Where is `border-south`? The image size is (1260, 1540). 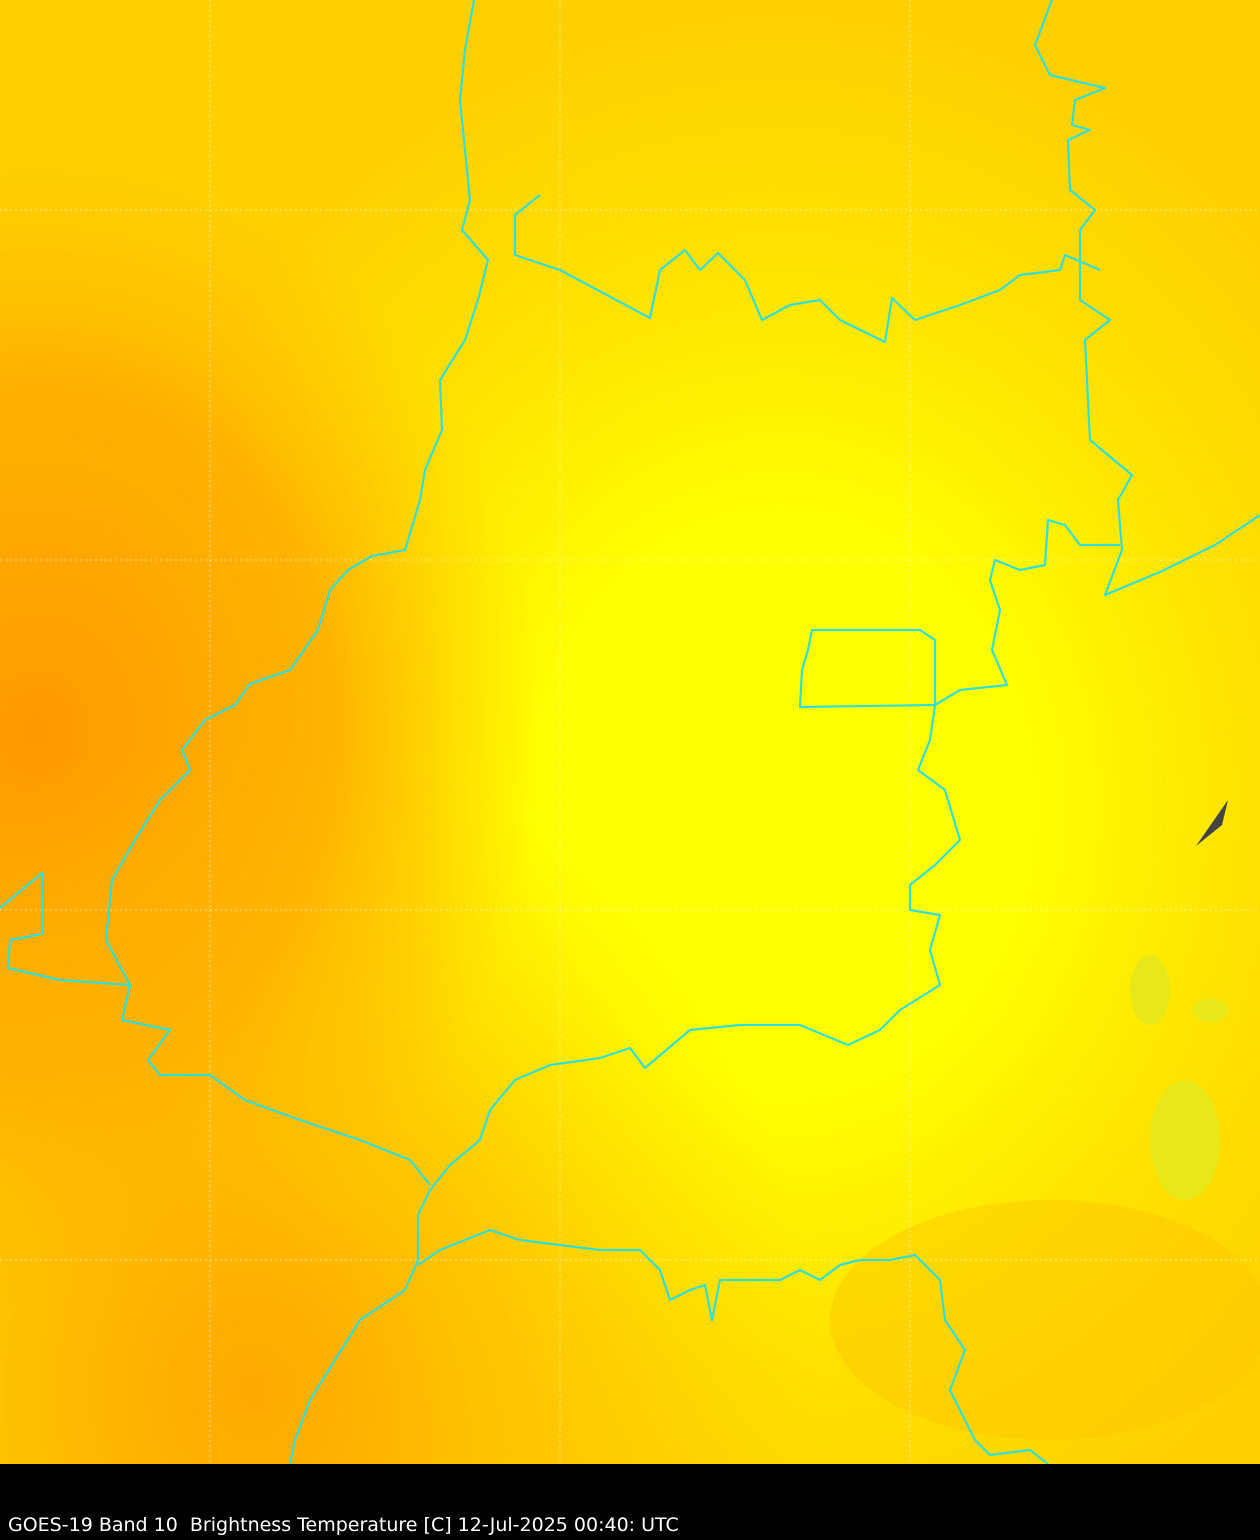
border-south is located at coordinates (733, 1346).